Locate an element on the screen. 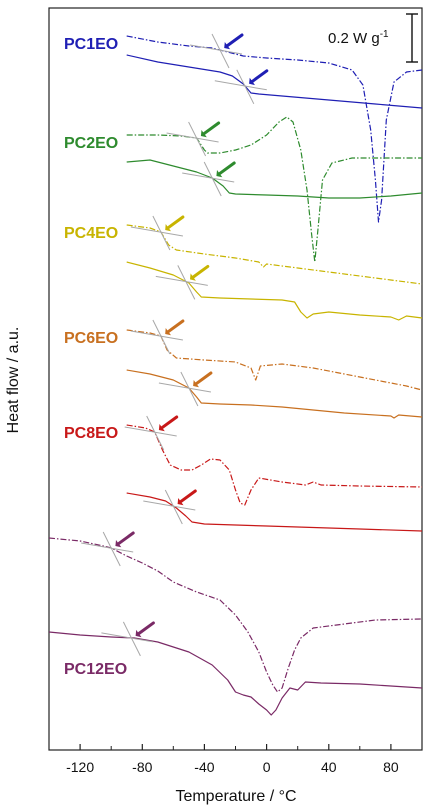 Image resolution: width=429 pixels, height=810 pixels. trace-pc4eo-solid is located at coordinates (274, 291).